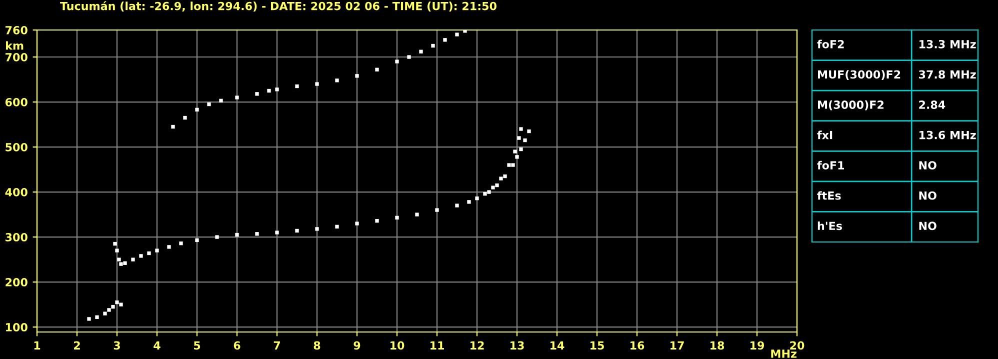 This screenshot has width=998, height=359. What do you see at coordinates (317, 345) in the screenshot?
I see `x-tick-label: 8` at bounding box center [317, 345].